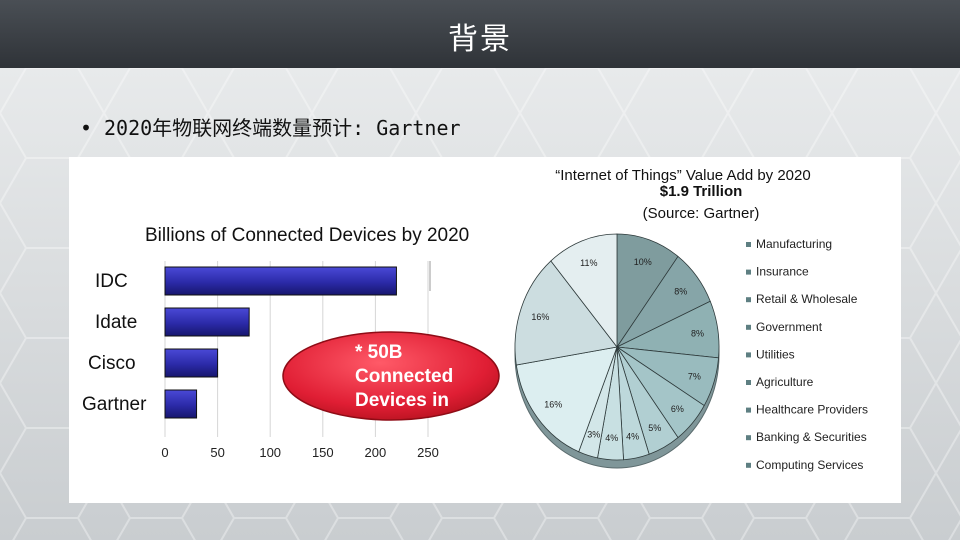 This screenshot has height=540, width=960. What do you see at coordinates (647, 291) in the screenshot?
I see `pie-slice-manufacturing` at bounding box center [647, 291].